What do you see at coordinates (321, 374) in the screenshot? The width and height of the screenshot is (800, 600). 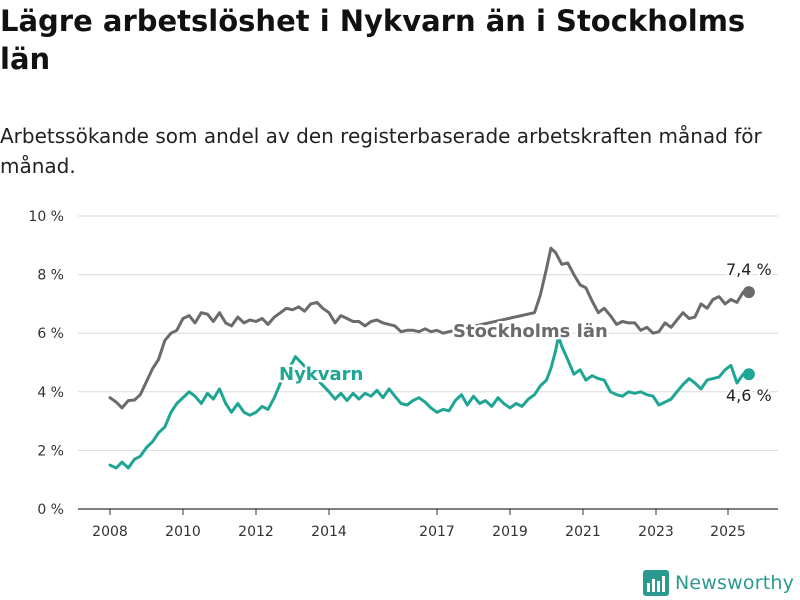 I see `series-name-label-nykvarn: Nykvarn` at bounding box center [321, 374].